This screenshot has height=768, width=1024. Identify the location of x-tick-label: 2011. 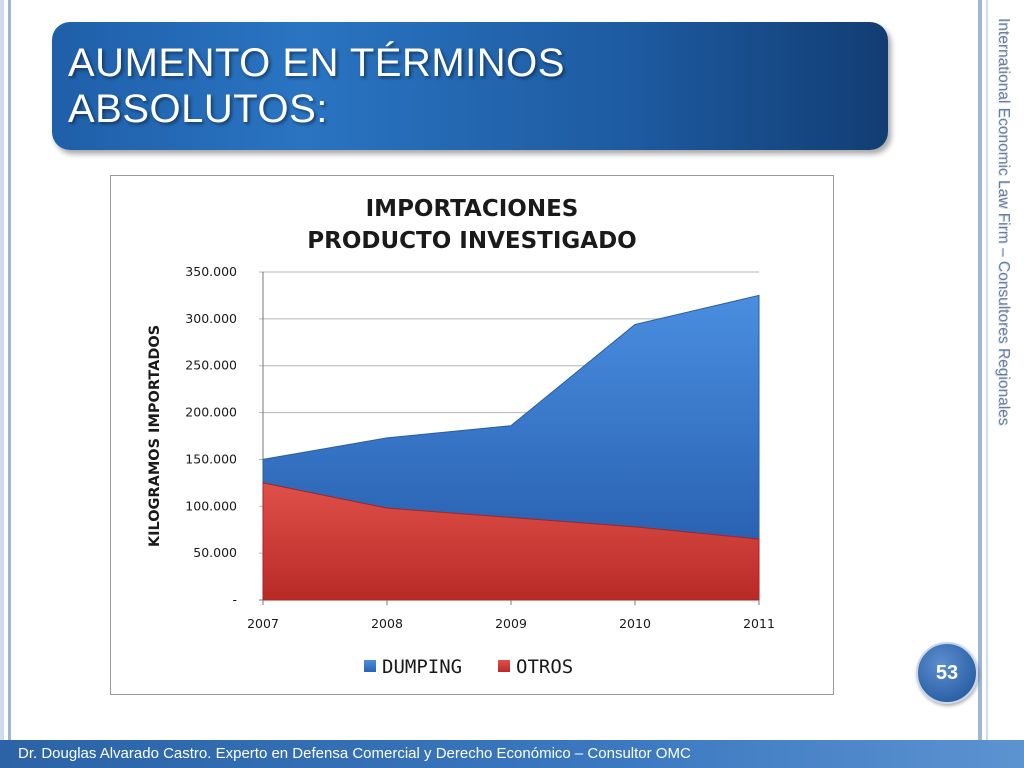
(759, 623).